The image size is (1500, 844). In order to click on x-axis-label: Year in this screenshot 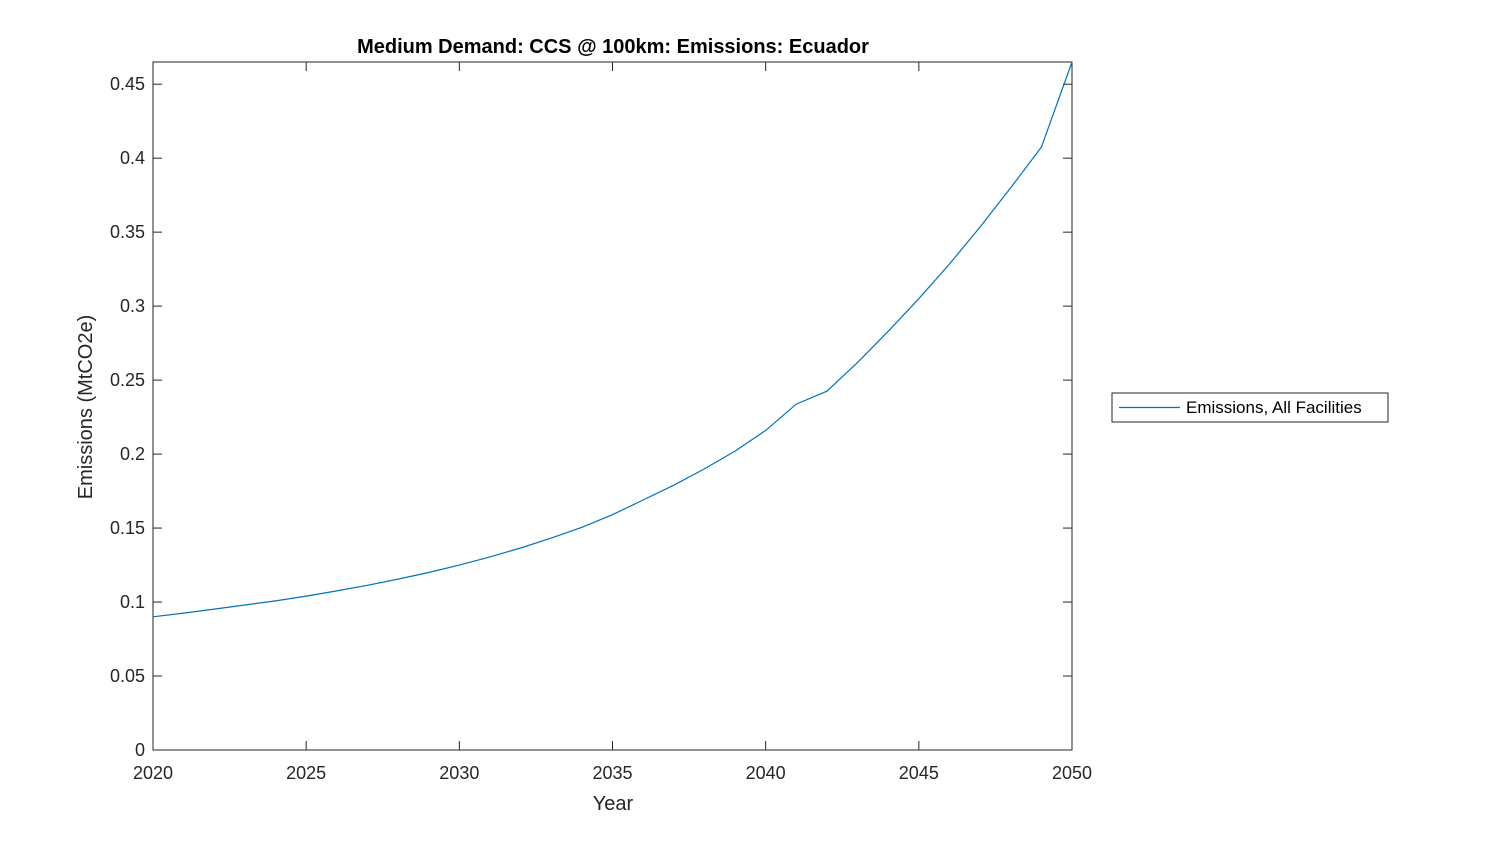, I will do `click(613, 804)`.